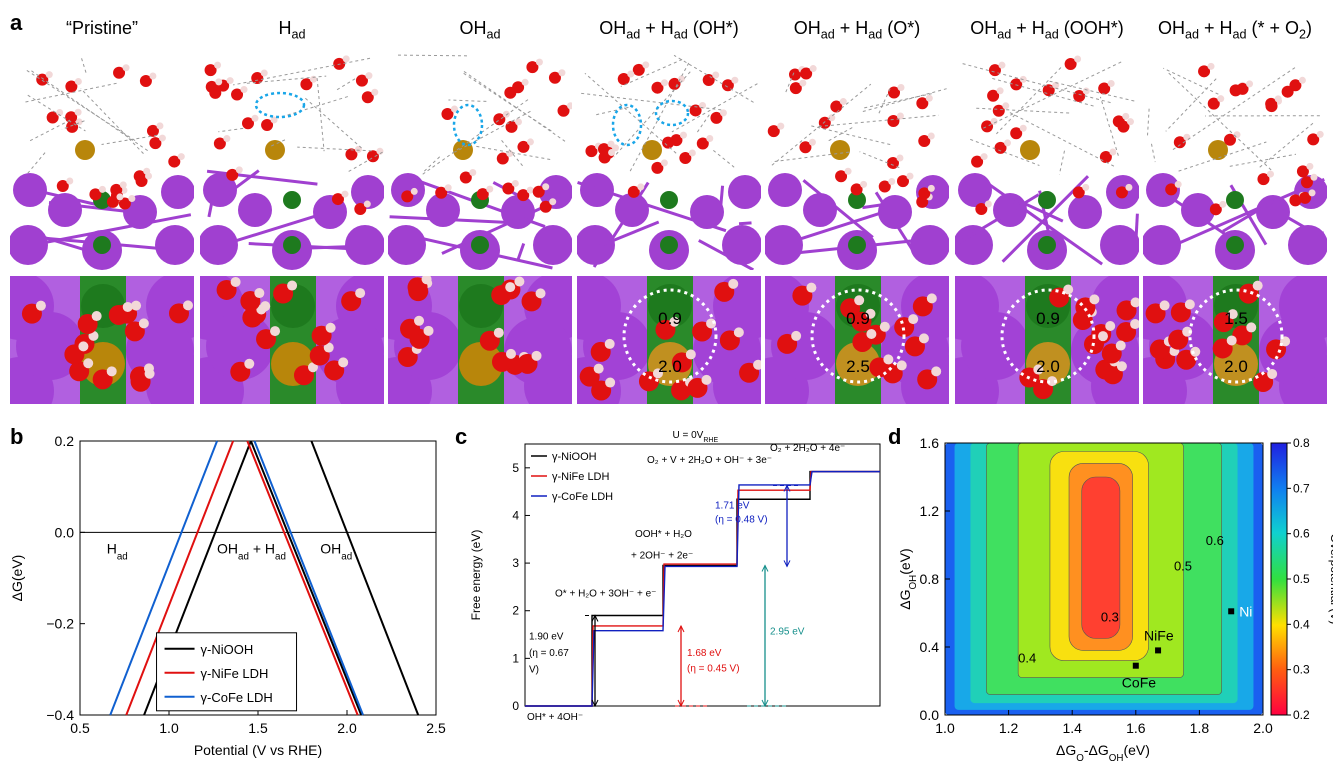 The image size is (1333, 769). What do you see at coordinates (1301, 670) in the screenshot?
I see `colorbar-tick-label: 0.3` at bounding box center [1301, 670].